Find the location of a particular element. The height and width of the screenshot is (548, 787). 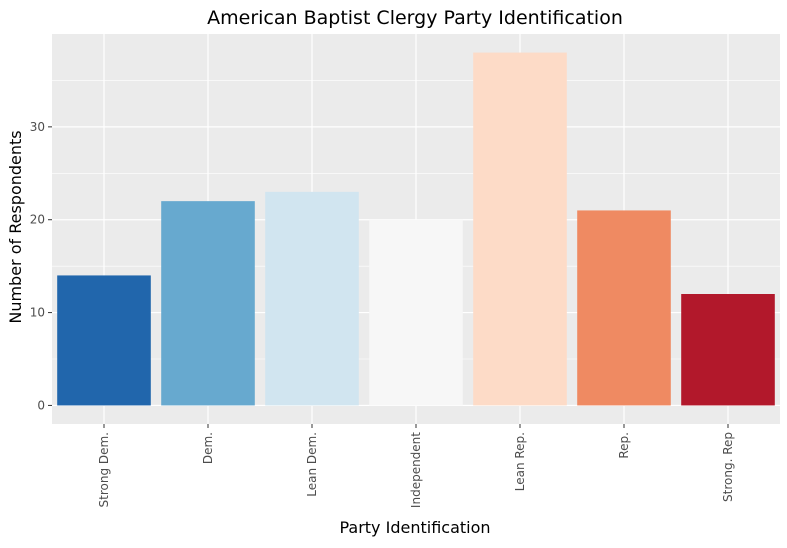

x-tick-label: Strong Dem. is located at coordinates (104, 470).